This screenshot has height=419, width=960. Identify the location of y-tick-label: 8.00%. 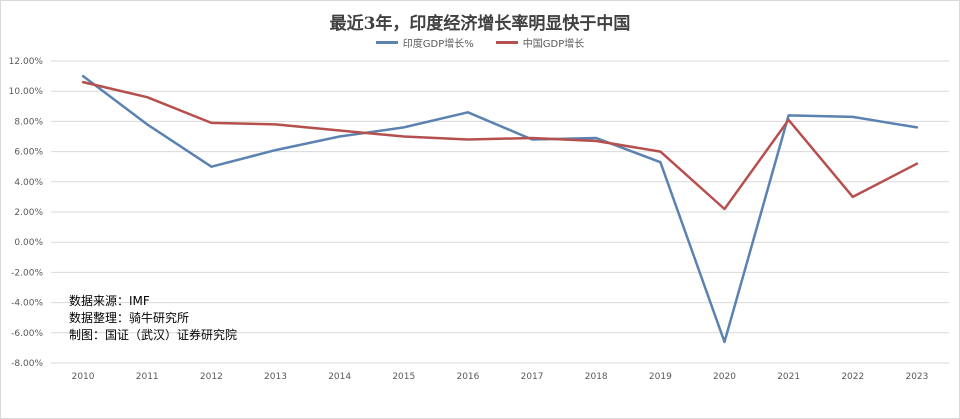
(28, 122).